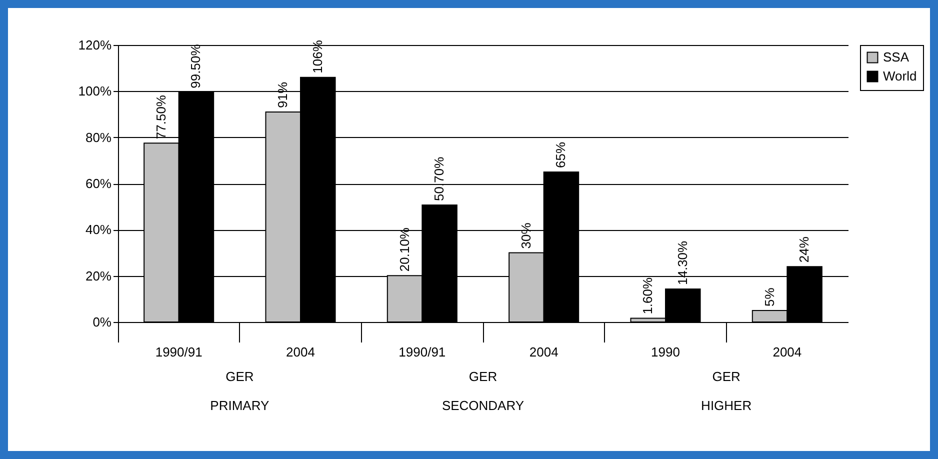  What do you see at coordinates (682, 262) in the screenshot?
I see `data-label: 14.30%` at bounding box center [682, 262].